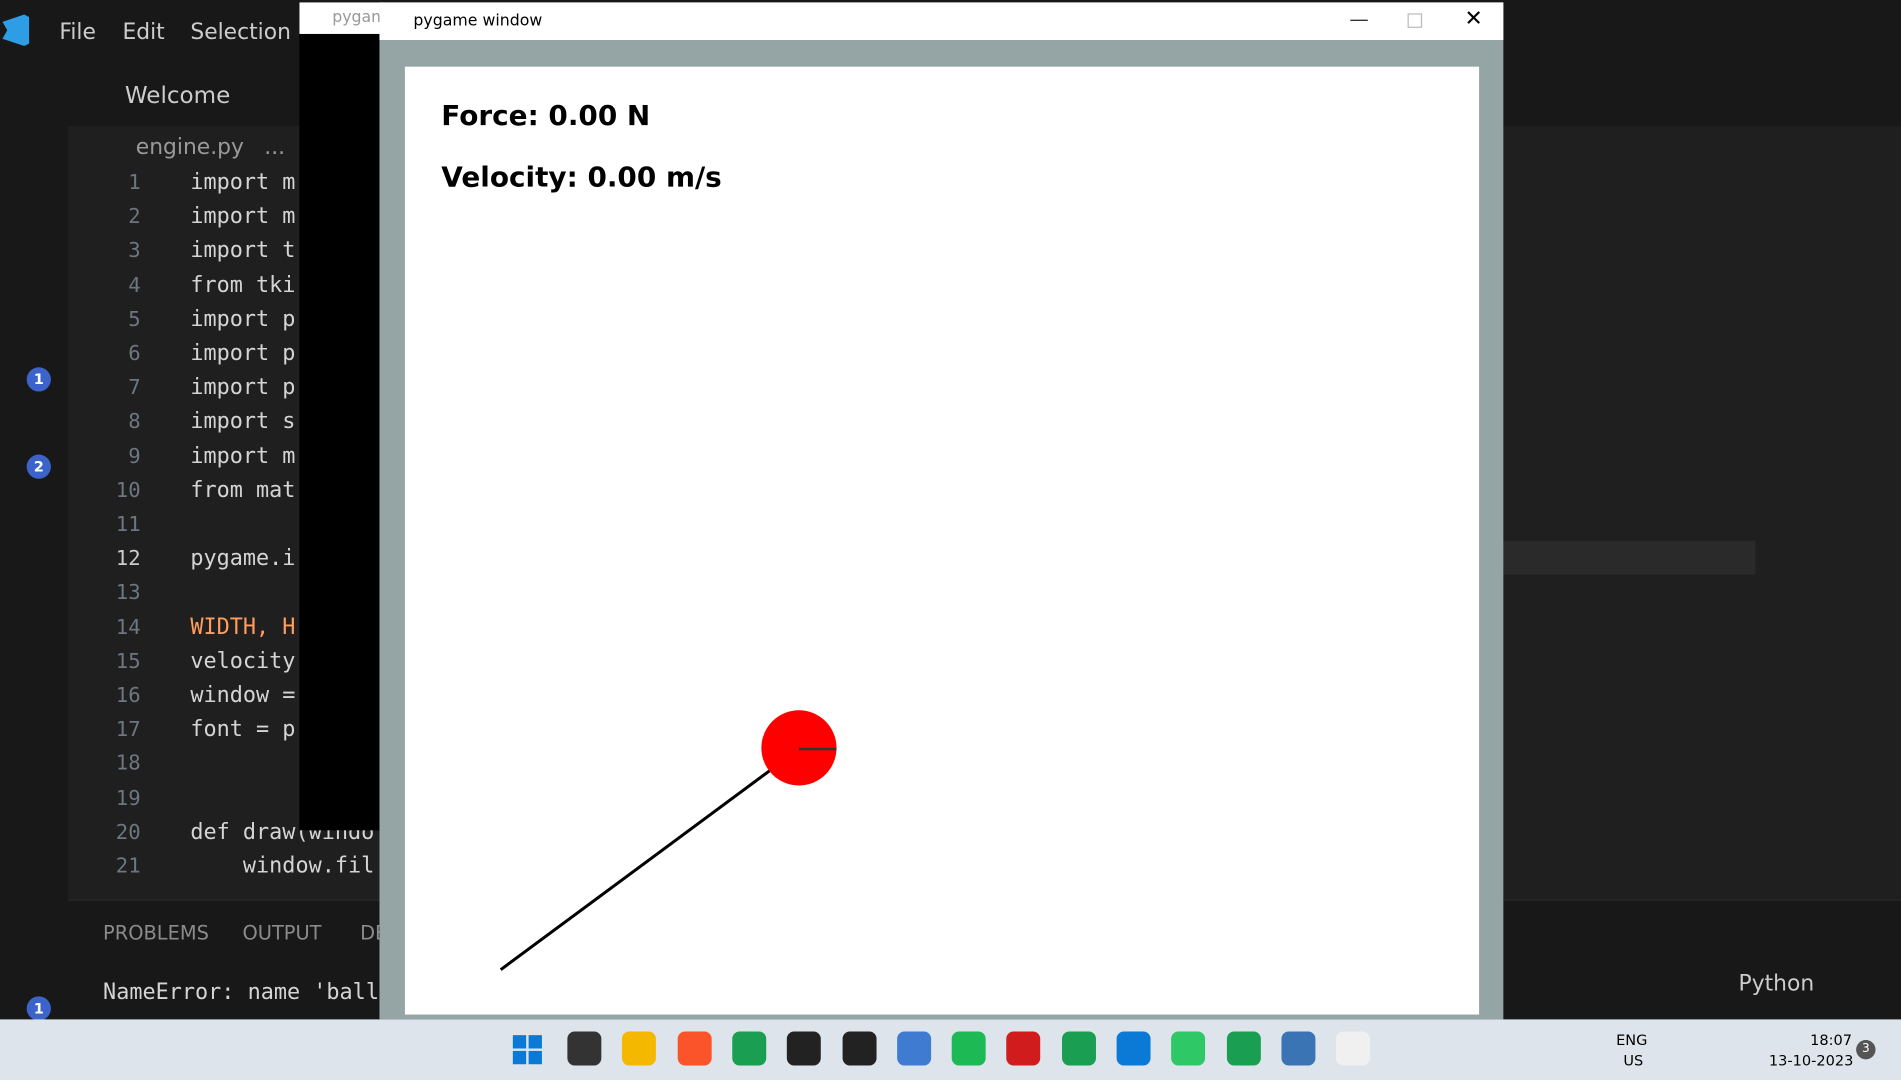 This screenshot has height=1080, width=1901. I want to click on code-line: font = p, so click(243, 729).